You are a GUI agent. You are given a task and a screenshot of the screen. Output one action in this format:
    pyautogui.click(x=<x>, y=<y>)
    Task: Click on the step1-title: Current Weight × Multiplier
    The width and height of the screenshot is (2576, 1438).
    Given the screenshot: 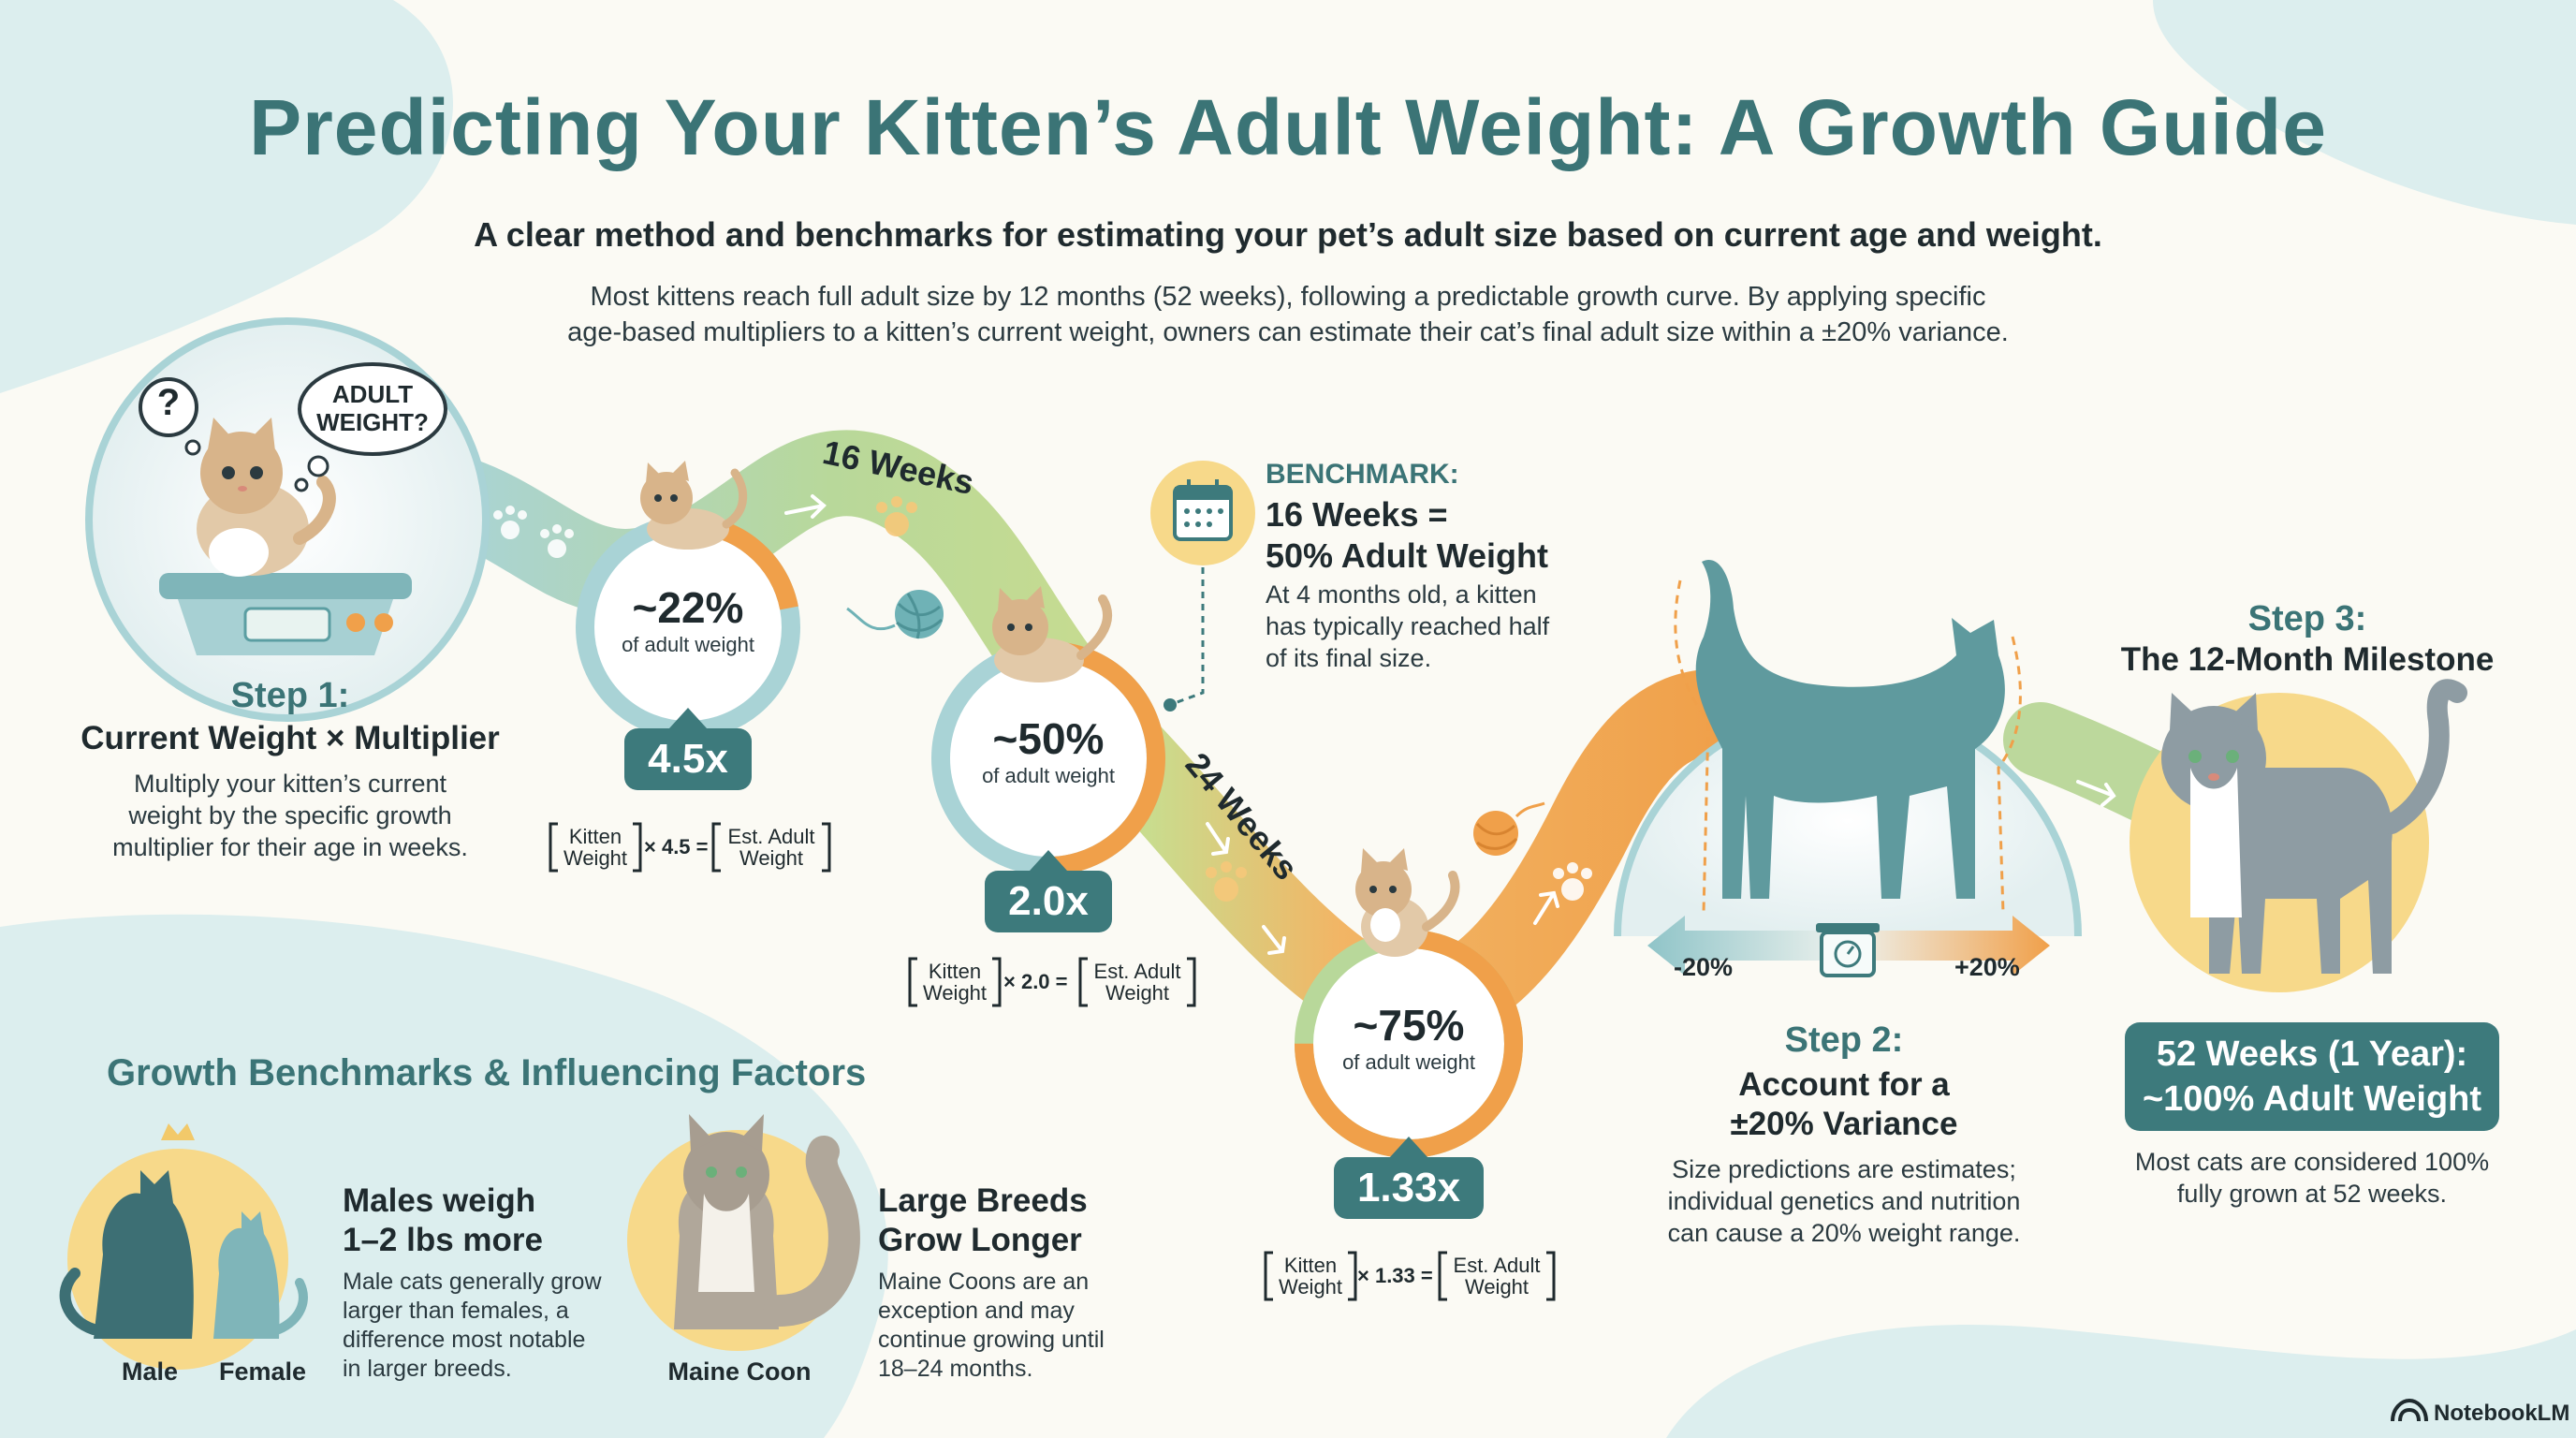 What is the action you would take?
    pyautogui.click(x=290, y=738)
    